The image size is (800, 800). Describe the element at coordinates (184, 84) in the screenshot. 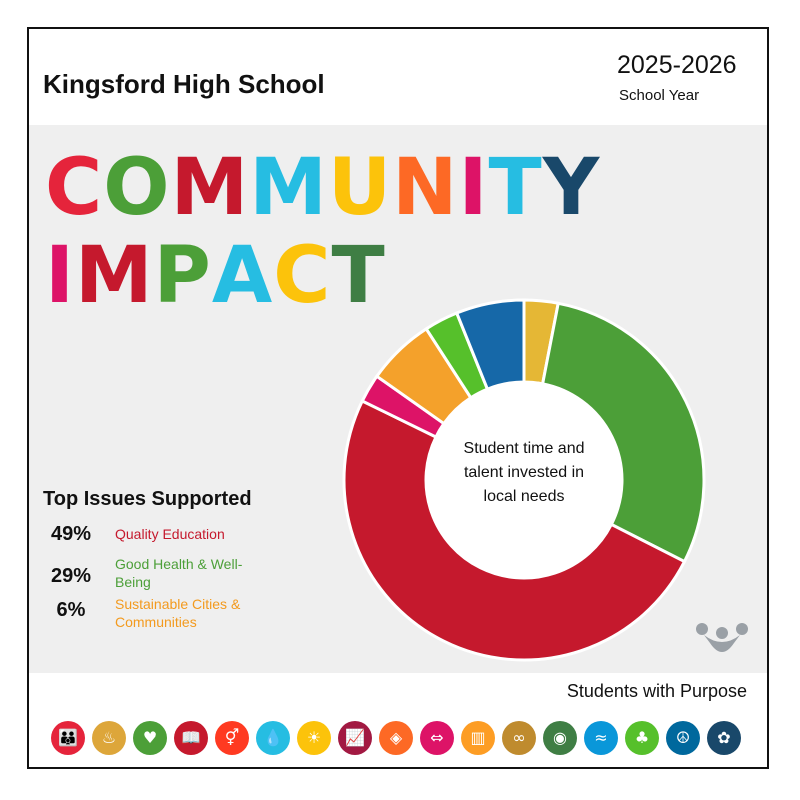

I see `school-name: Kingsford High School` at that location.